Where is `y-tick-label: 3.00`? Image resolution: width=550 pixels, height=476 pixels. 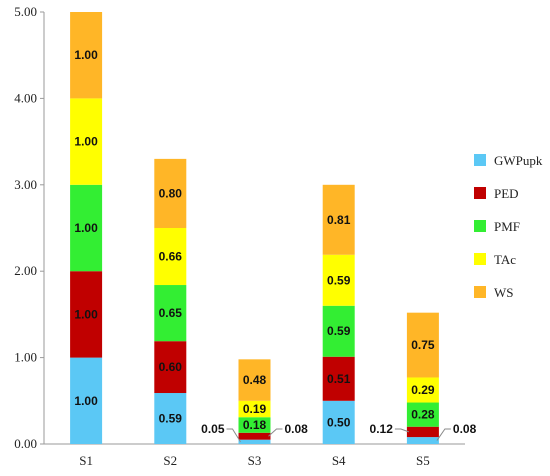 y-tick-label: 3.00 is located at coordinates (25, 184).